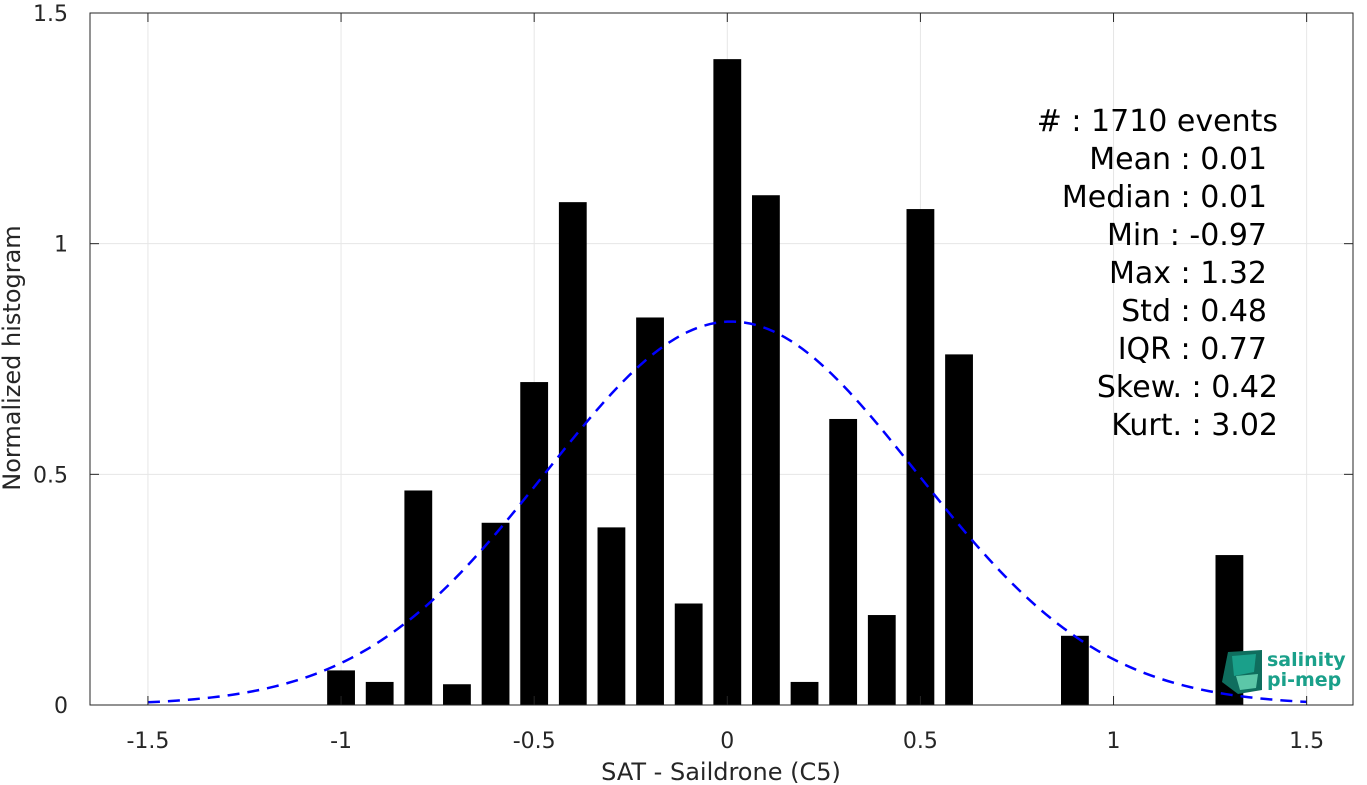  Describe the element at coordinates (50, 360) in the screenshot. I see `y-tick-labels: 0 0.5 1 1.5` at that location.